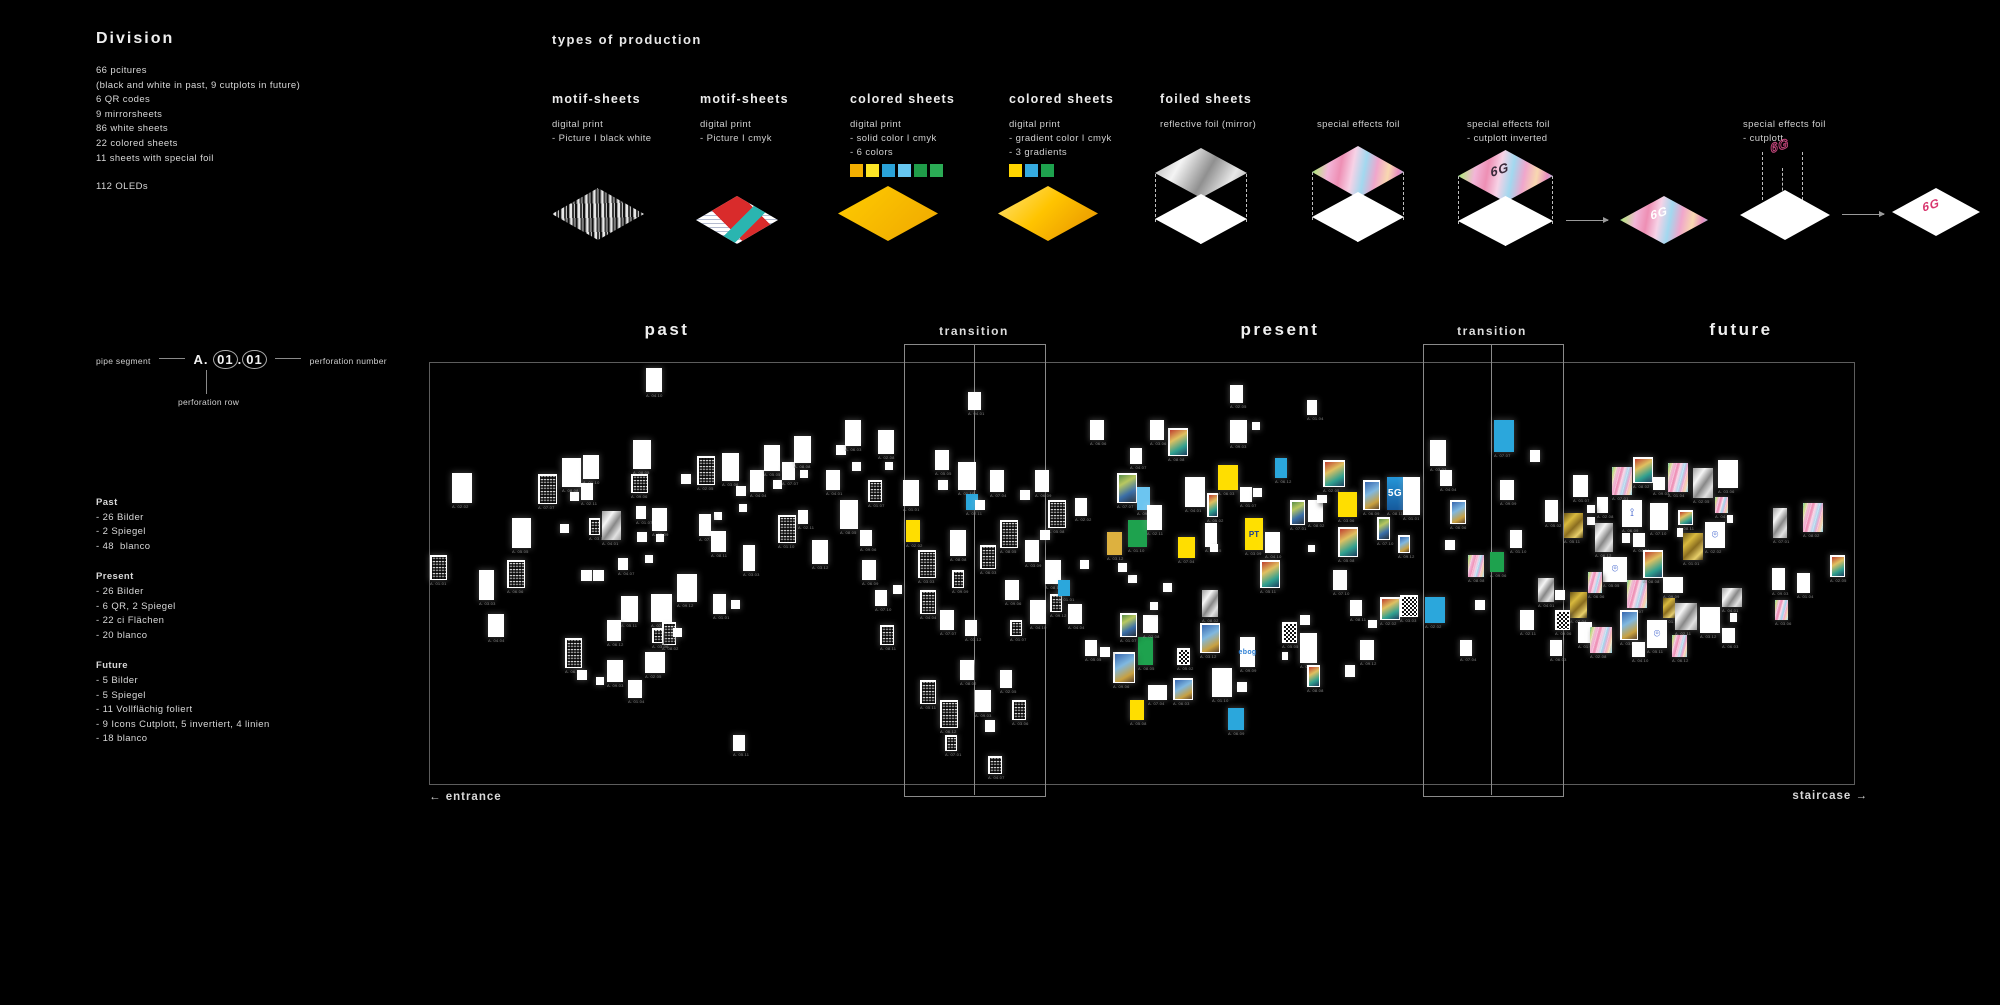 This screenshot has height=1005, width=2000. Describe the element at coordinates (1210, 606) in the screenshot. I see `sheet-m: A. 08.02` at that location.